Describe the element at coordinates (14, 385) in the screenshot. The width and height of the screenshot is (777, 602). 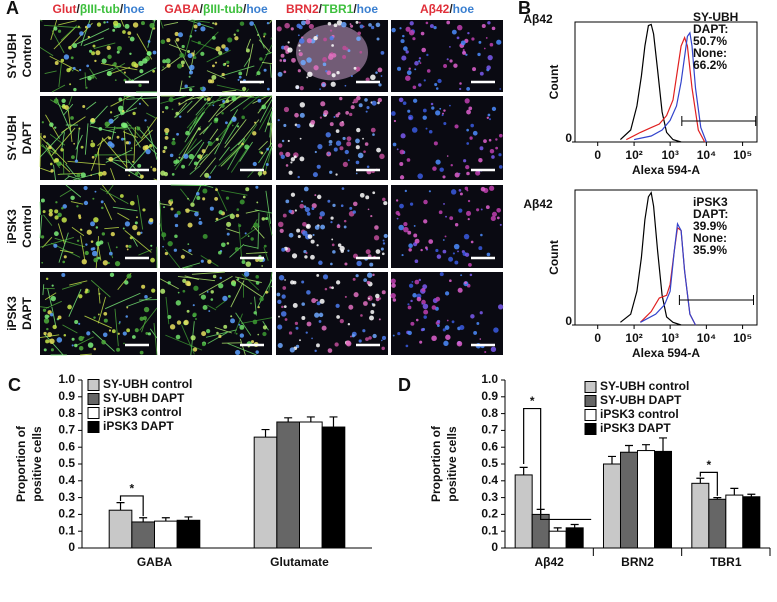
I see `panel-label: C` at that location.